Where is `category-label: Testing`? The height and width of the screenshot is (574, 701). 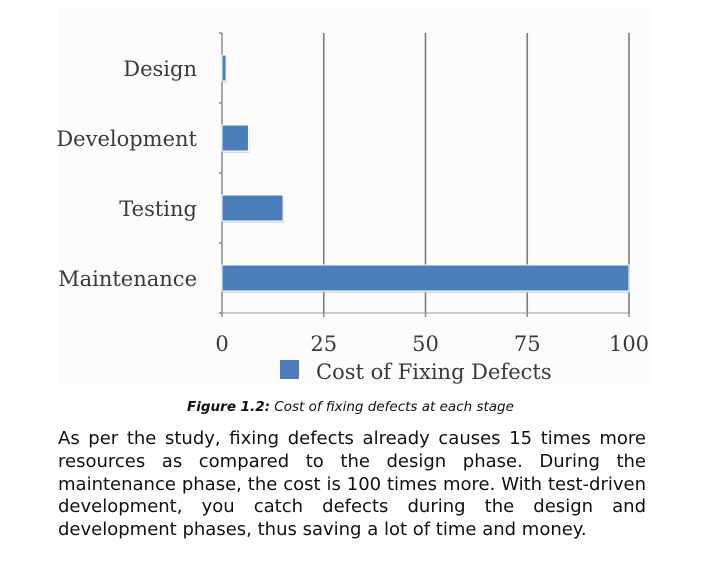
category-label: Testing is located at coordinates (158, 209).